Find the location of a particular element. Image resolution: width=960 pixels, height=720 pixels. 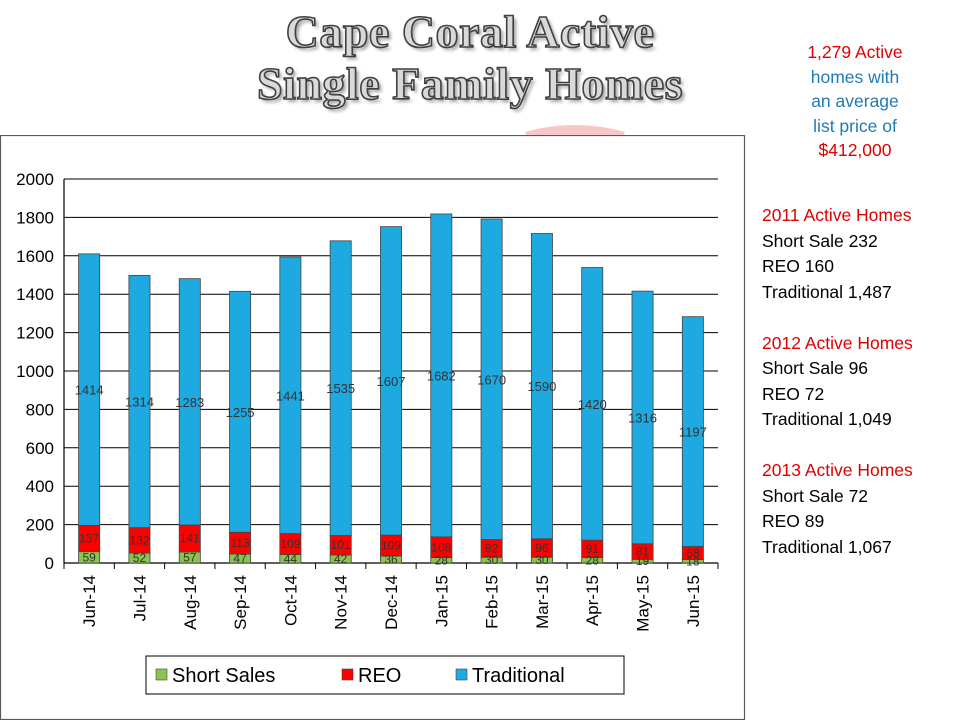

data-label-short-sales: 18 is located at coordinates (693, 561).